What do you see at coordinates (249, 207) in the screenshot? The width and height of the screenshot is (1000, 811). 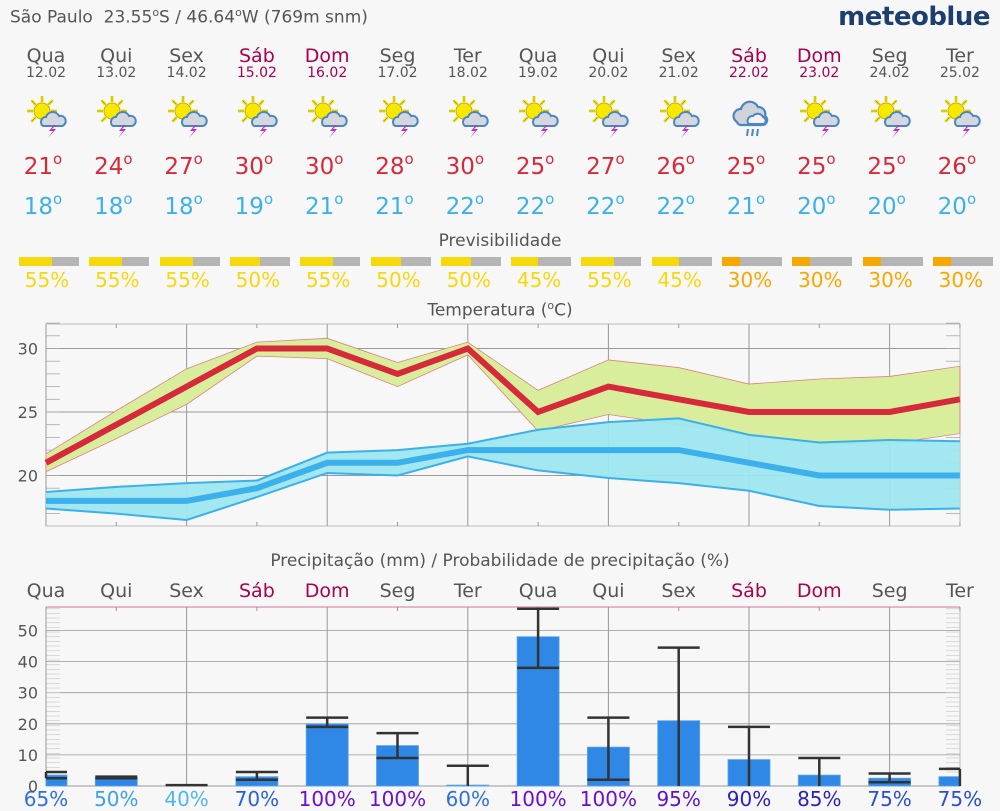 I see `min-temp-value: 19` at bounding box center [249, 207].